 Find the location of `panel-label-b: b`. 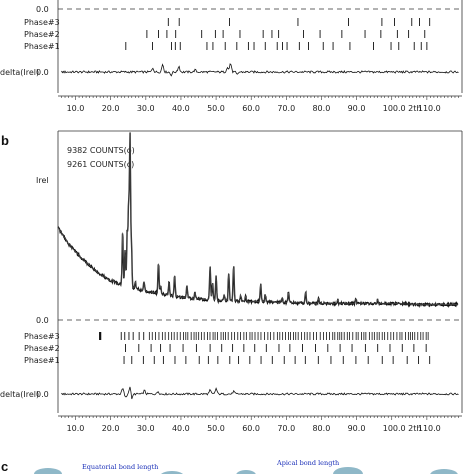

panel-label-b: b is located at coordinates (5, 140).